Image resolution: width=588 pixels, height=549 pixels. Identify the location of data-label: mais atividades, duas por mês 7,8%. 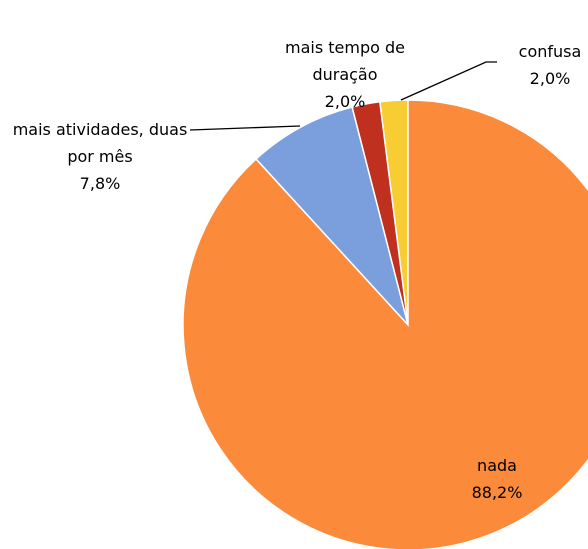
(100, 156).